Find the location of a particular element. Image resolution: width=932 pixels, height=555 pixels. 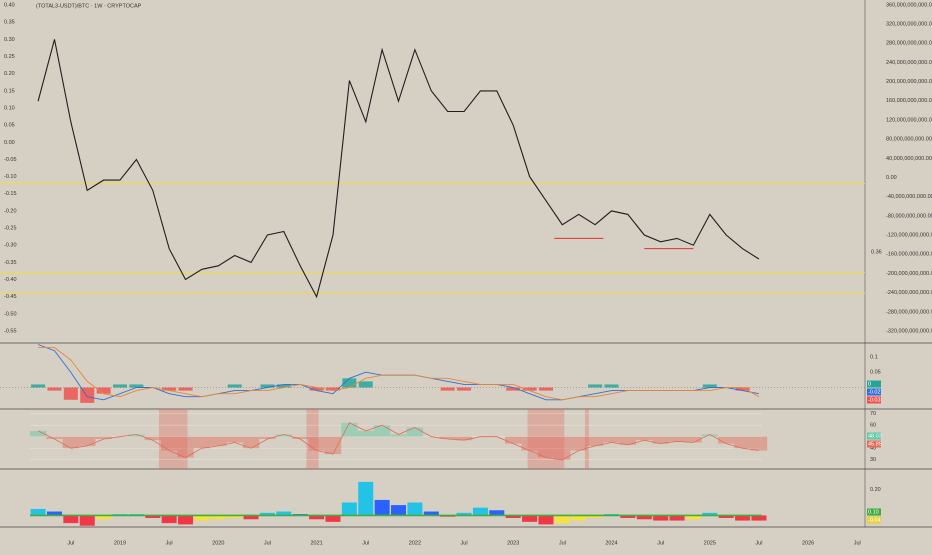

y2-tick-label: 80,000,000,000.00 is located at coordinates (909, 140).